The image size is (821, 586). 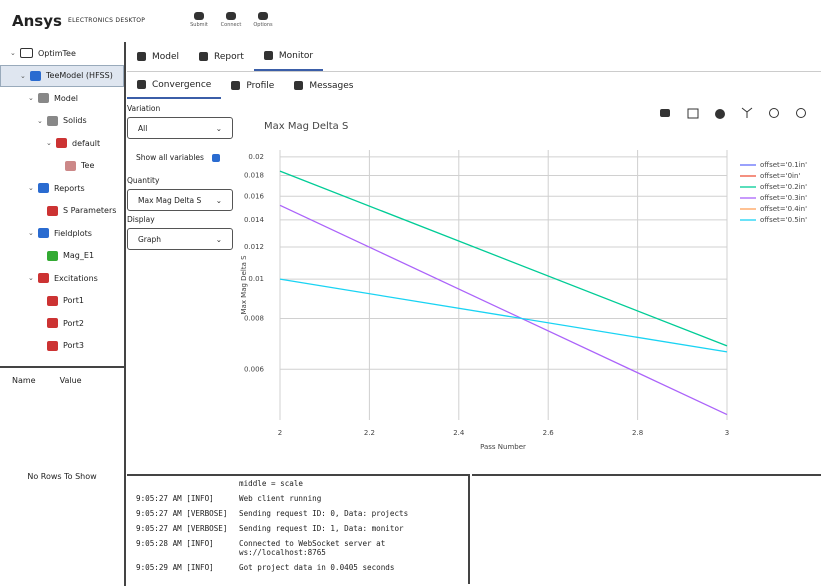 What do you see at coordinates (143, 128) in the screenshot?
I see `select-value: All` at bounding box center [143, 128].